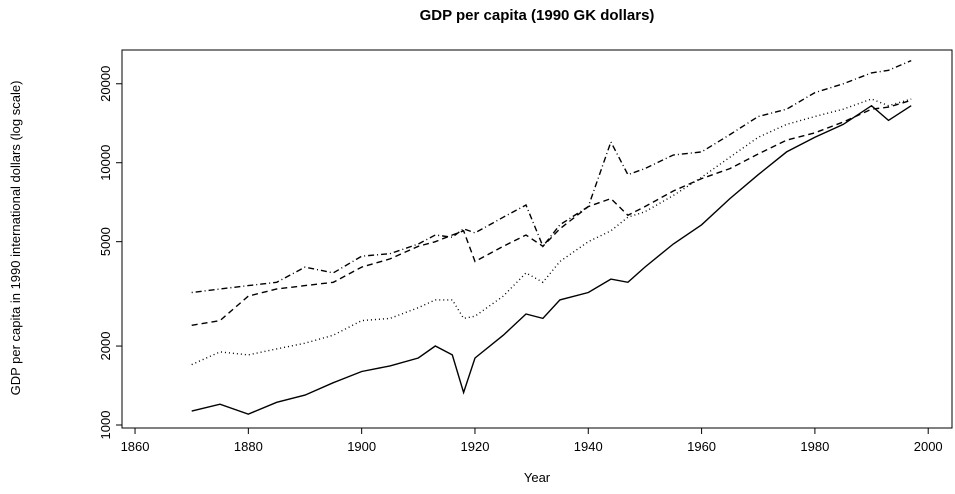 This screenshot has height=494, width=955. Describe the element at coordinates (105, 346) in the screenshot. I see `y-tick-label: 2000` at that location.